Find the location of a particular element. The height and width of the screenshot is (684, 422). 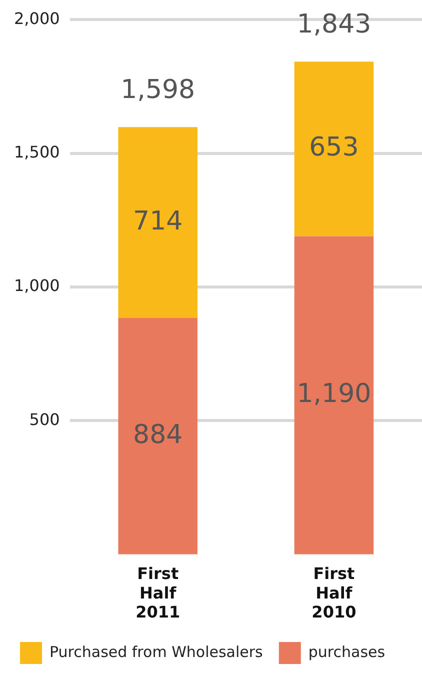

total-label: 1,598 is located at coordinates (158, 89).